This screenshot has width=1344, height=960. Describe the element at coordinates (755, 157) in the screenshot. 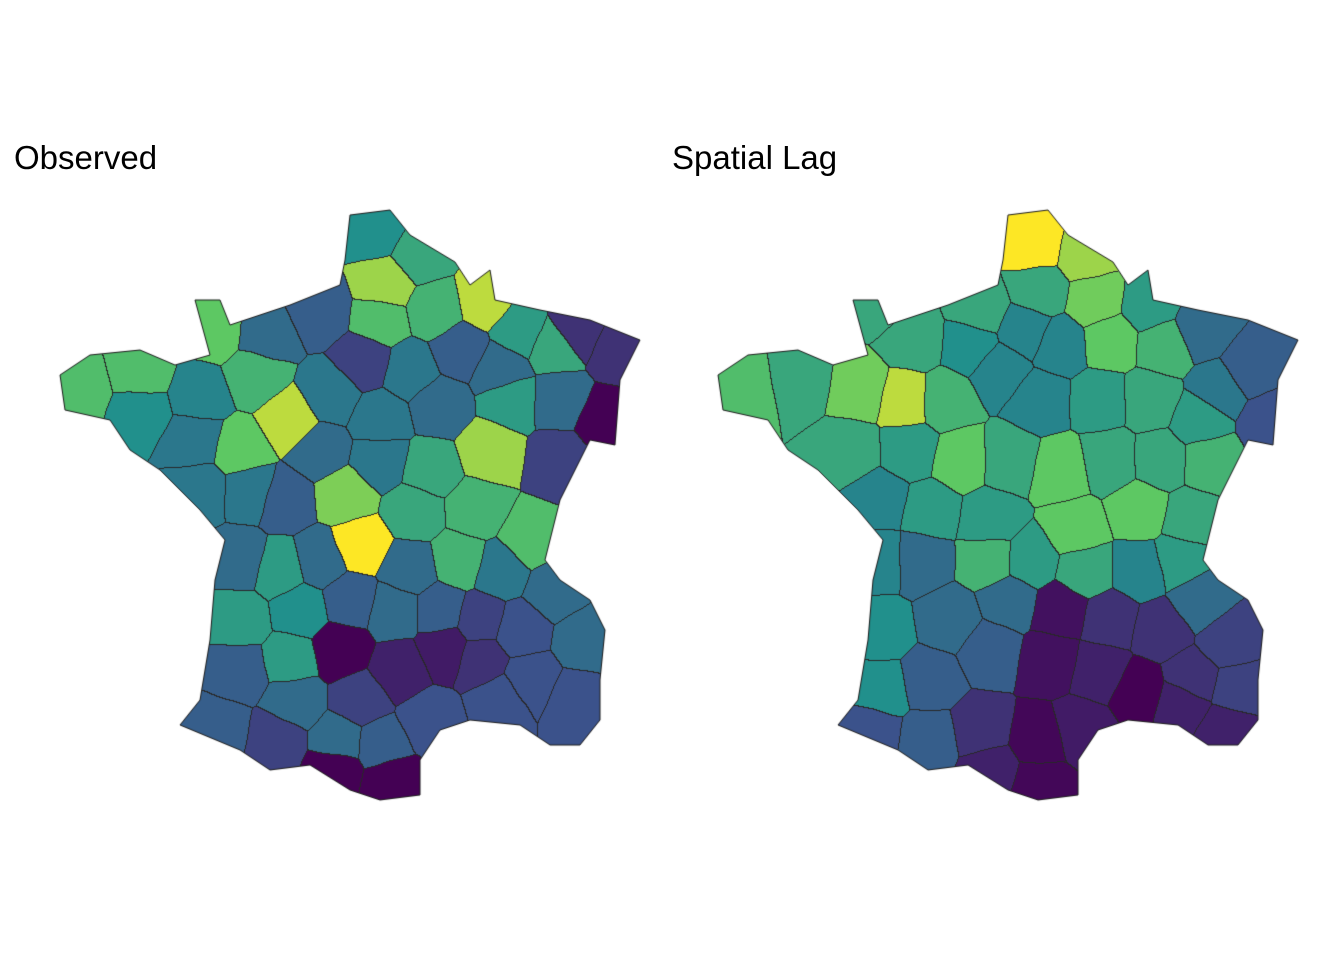

I see `panel-title-spatial-lag: Spatial Lag` at that location.